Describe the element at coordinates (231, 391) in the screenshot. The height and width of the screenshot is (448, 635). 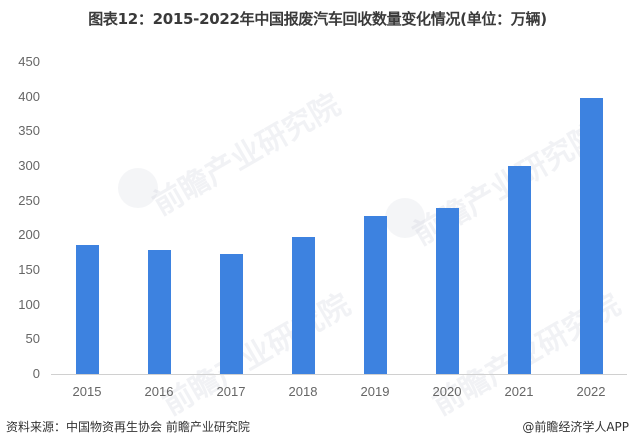
I see `x-tick-label: 2017` at that location.